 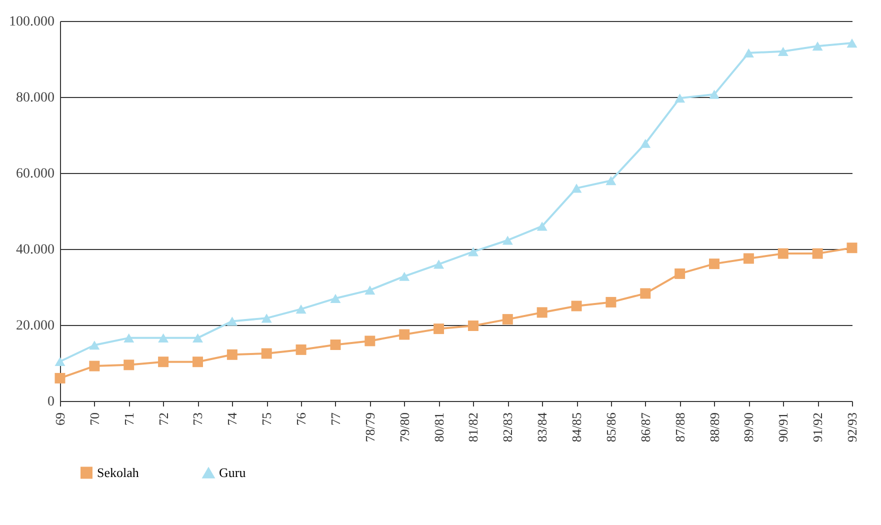 What do you see at coordinates (94, 419) in the screenshot?
I see `x-tick-label: 70` at bounding box center [94, 419].